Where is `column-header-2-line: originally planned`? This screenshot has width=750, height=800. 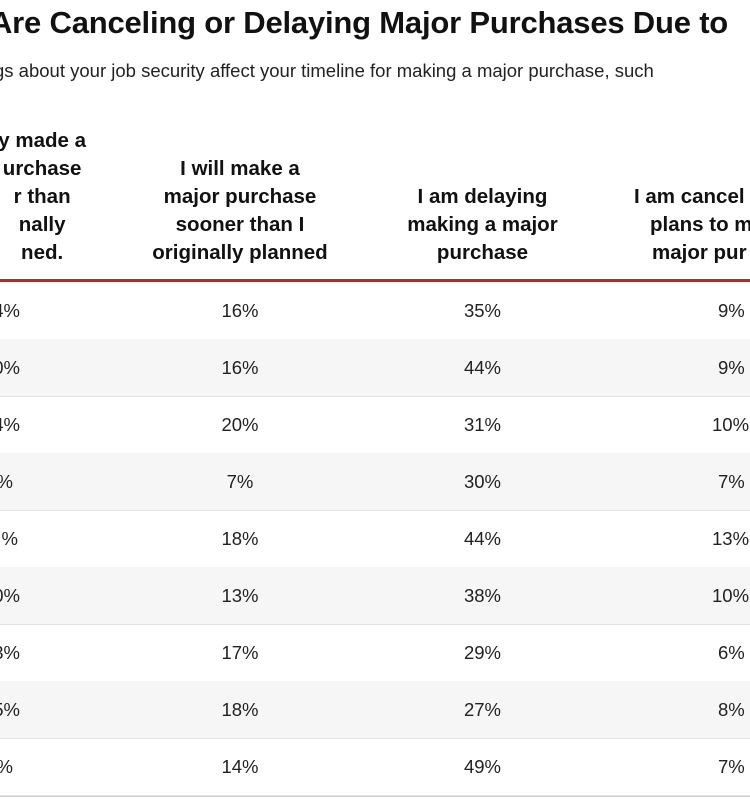 column-header-2-line: originally planned is located at coordinates (240, 252).